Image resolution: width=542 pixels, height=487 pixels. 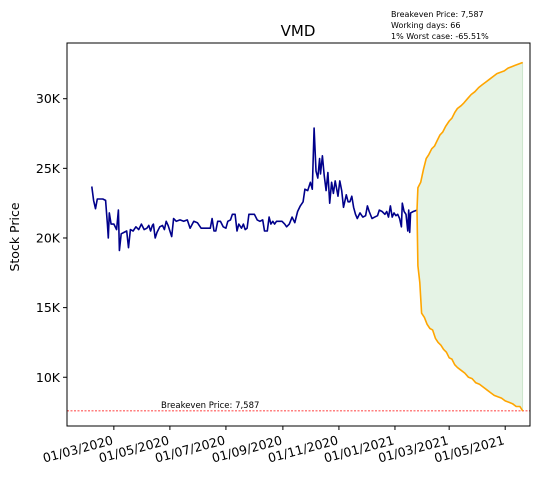 What do you see at coordinates (437, 14) in the screenshot?
I see `info-breakeven-text: Breakeven Price: 7,587` at bounding box center [437, 14].